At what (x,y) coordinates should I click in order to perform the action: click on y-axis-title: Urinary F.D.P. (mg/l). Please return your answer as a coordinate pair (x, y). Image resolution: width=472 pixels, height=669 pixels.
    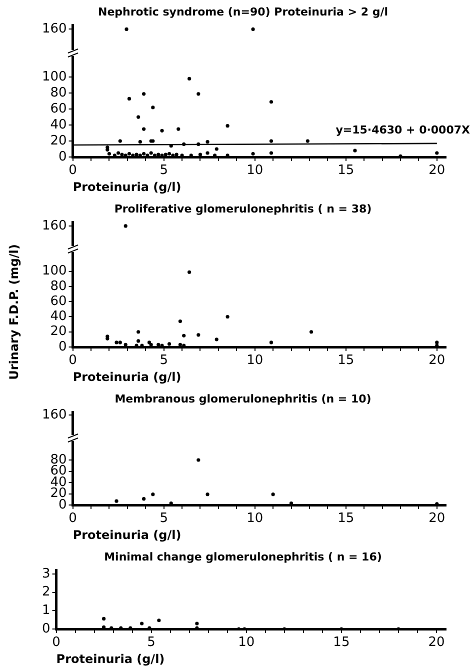
    Looking at the image, I should click on (13, 312).